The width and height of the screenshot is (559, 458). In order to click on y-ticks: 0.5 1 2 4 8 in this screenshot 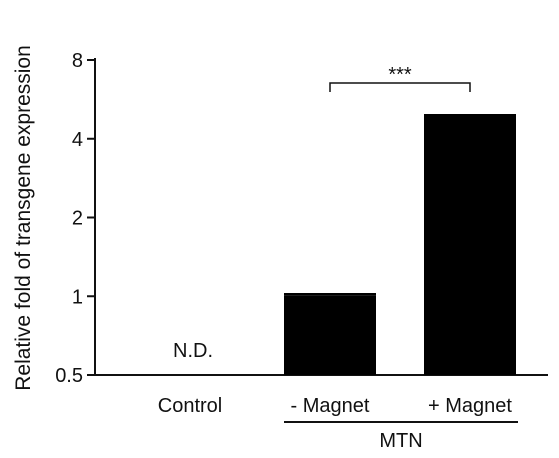, I will do `click(75, 218)`.